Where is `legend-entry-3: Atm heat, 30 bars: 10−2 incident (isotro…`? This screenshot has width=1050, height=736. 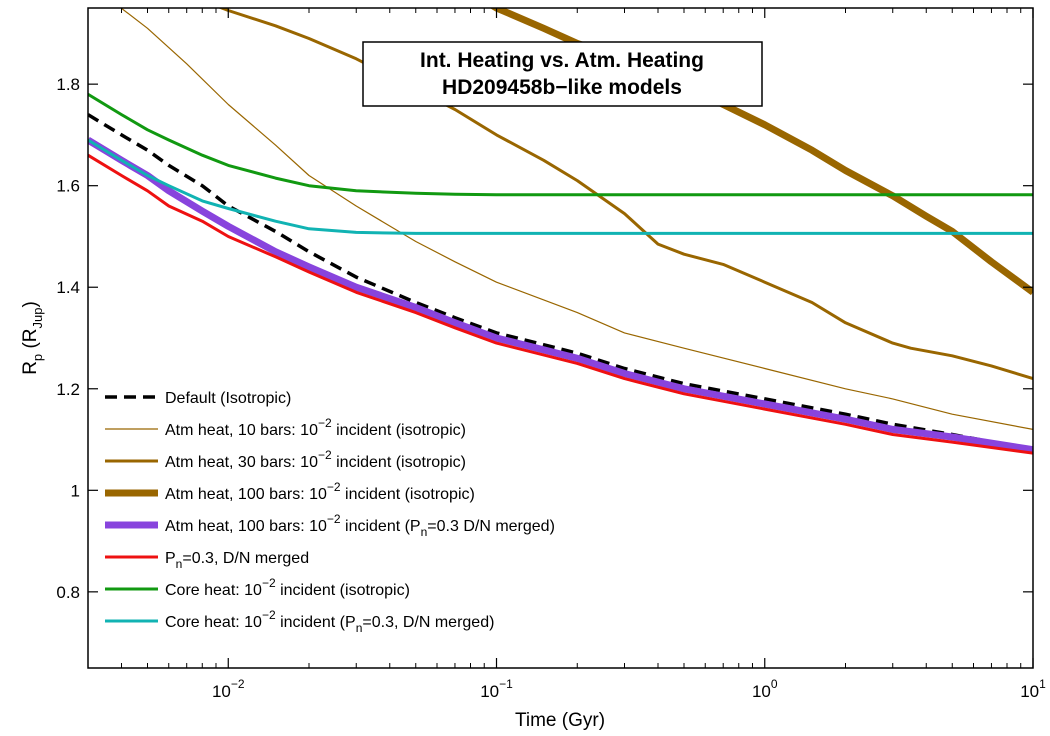
legend-entry-3: Atm heat, 30 bars: 10−2 incident (isotro… is located at coordinates (315, 459).